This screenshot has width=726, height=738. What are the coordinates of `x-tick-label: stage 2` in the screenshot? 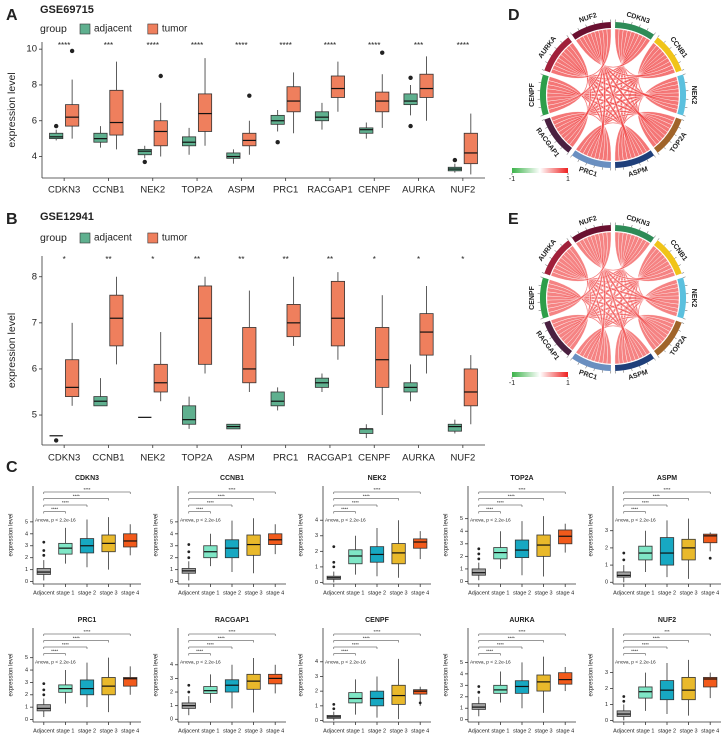 It's located at (87, 731).